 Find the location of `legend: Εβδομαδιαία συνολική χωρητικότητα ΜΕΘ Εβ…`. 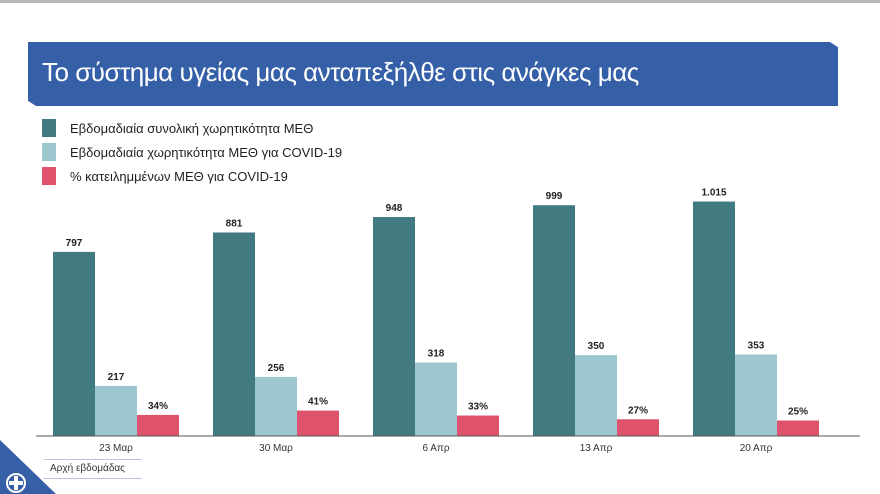

legend: Εβδομαδιαία συνολική χωρητικότητα ΜΕΘ Εβ… is located at coordinates (192, 152).